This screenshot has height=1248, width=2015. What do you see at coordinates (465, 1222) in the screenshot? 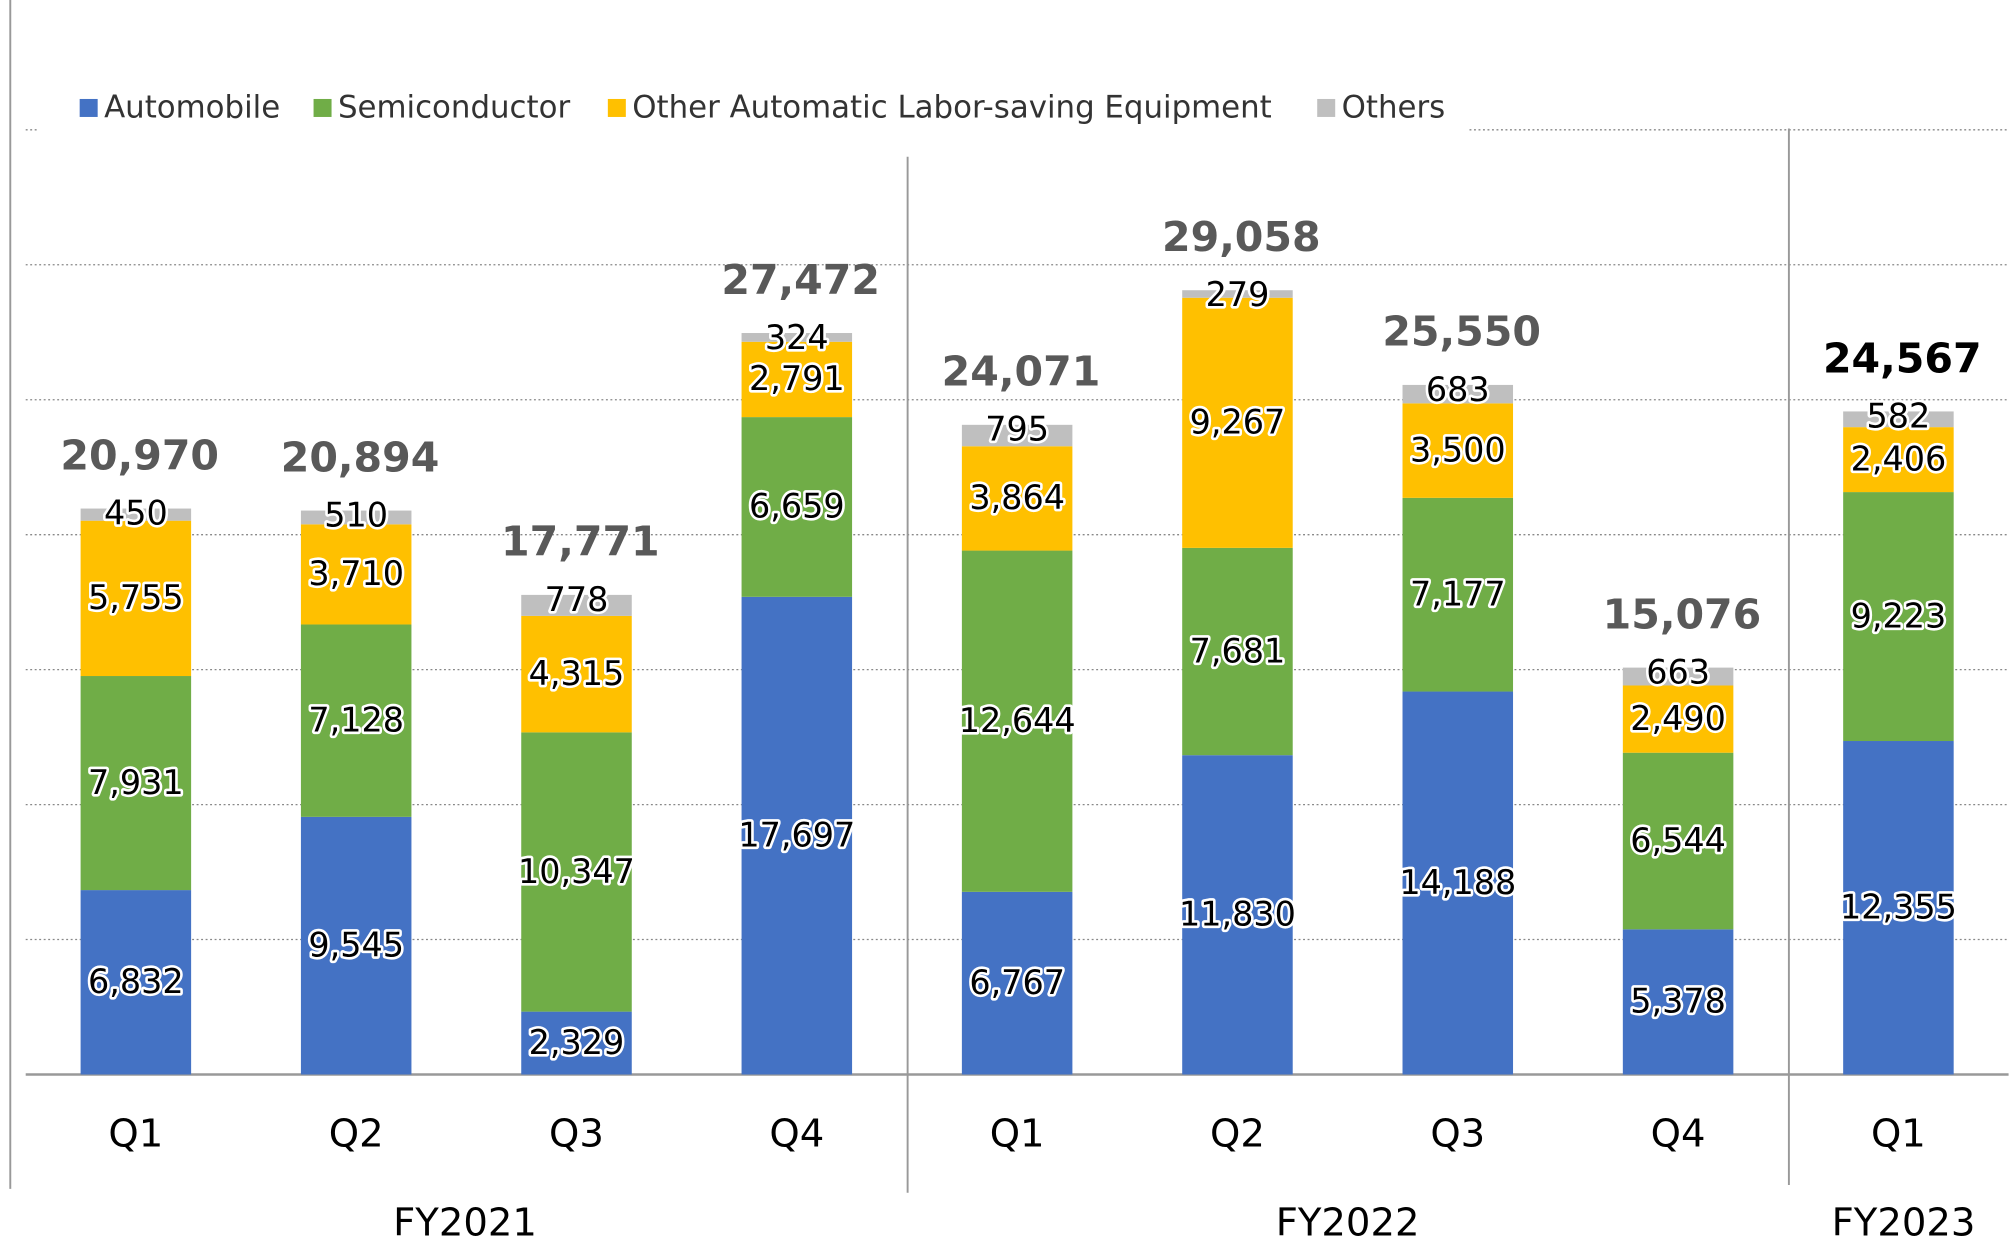
I see `group-label: FY2021` at bounding box center [465, 1222].